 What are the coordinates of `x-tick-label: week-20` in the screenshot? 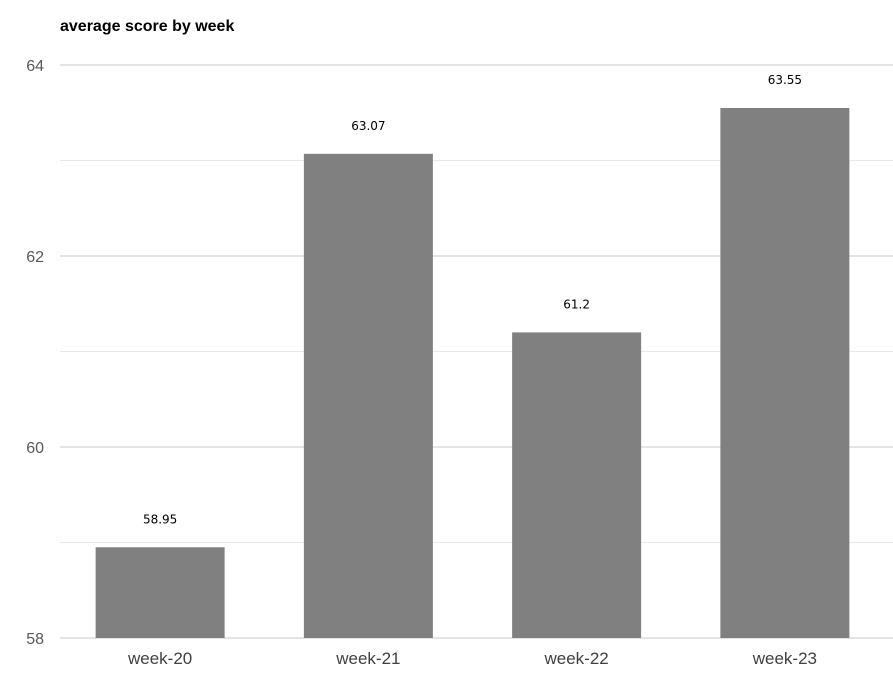 It's located at (159, 658).